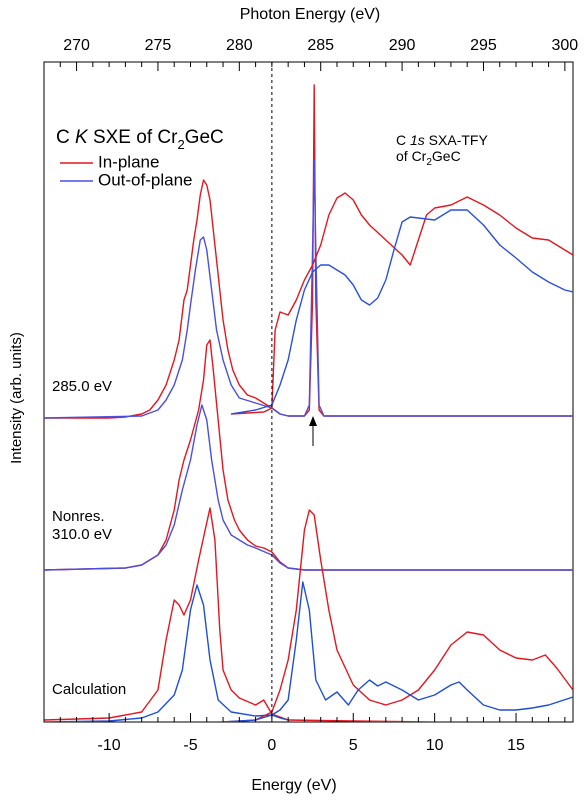 The image size is (587, 802). What do you see at coordinates (457, 140) in the screenshot?
I see `annotation-part: SXA-TFY` at bounding box center [457, 140].